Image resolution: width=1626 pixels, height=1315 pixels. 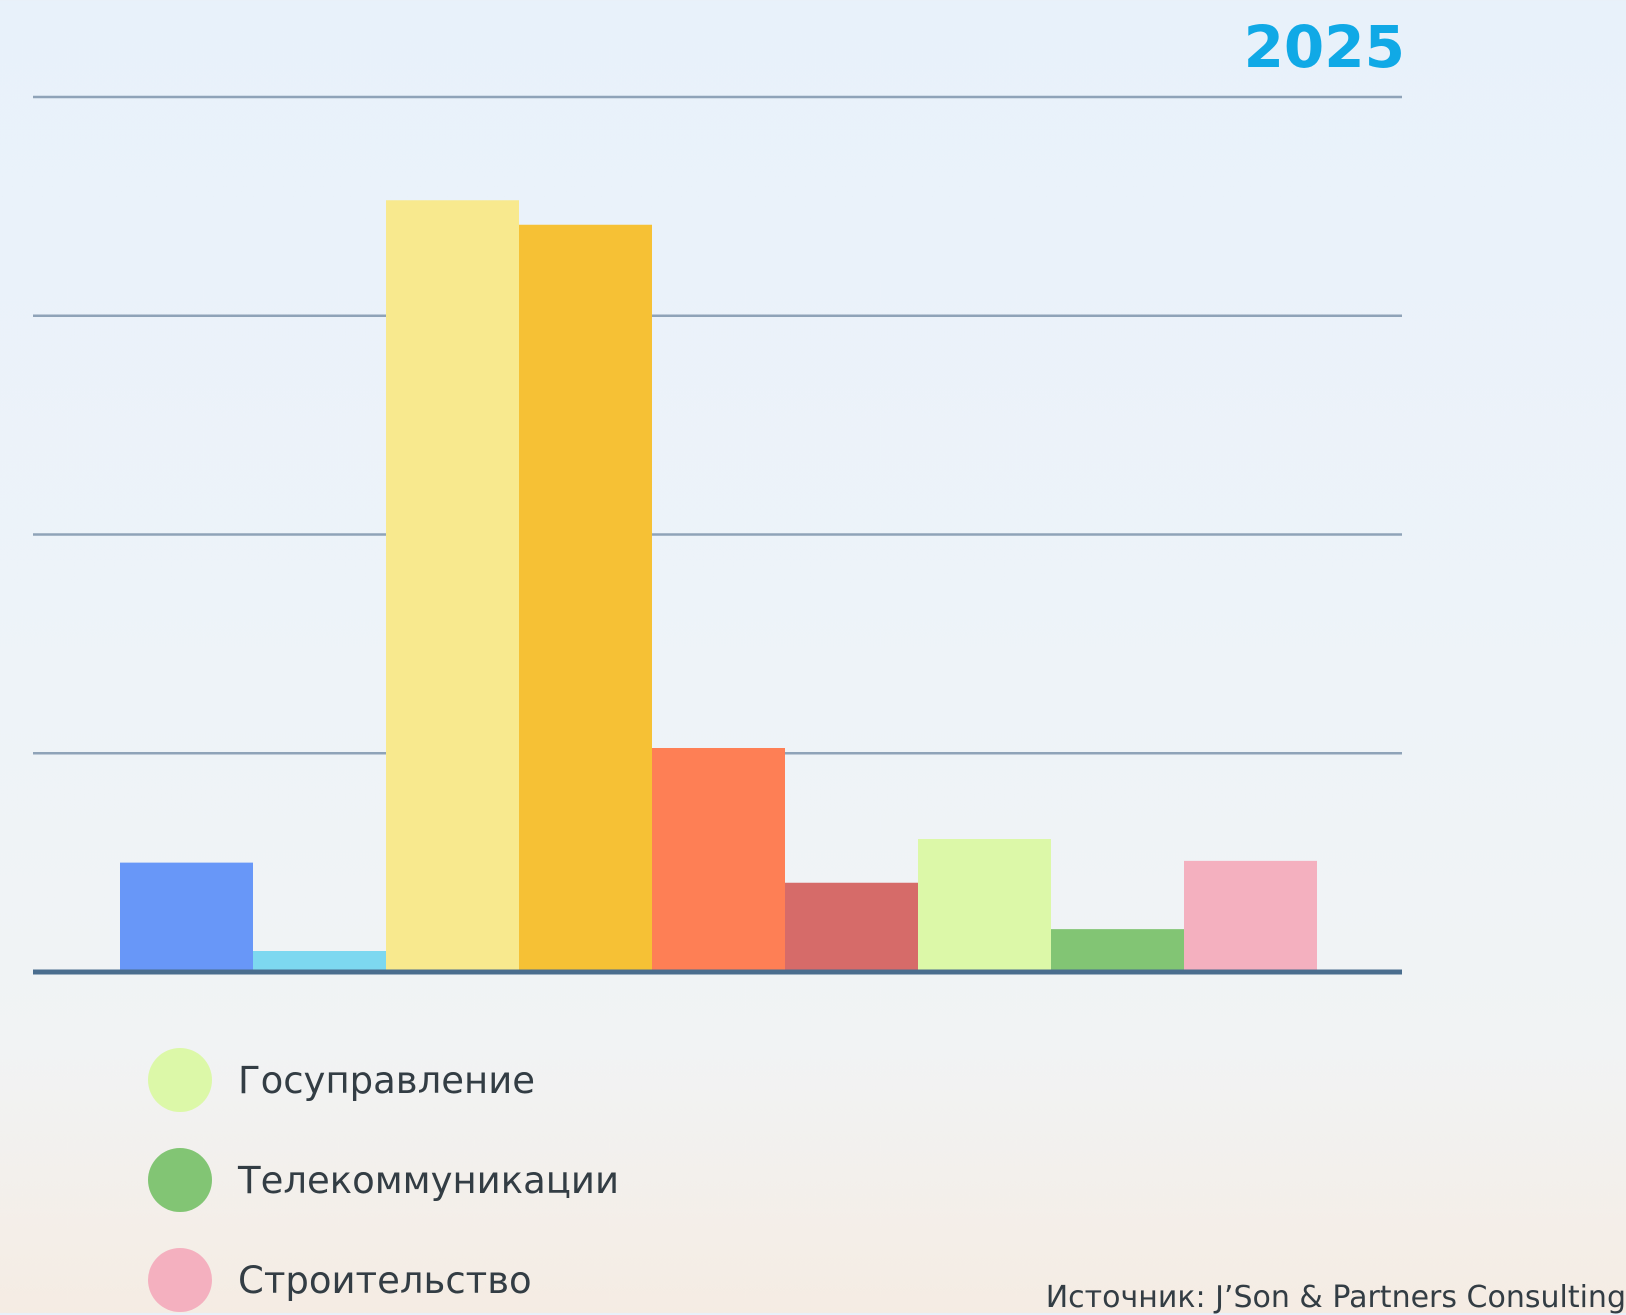 What do you see at coordinates (180, 1180) in the screenshot?
I see `legend-swatch-telecom` at bounding box center [180, 1180].